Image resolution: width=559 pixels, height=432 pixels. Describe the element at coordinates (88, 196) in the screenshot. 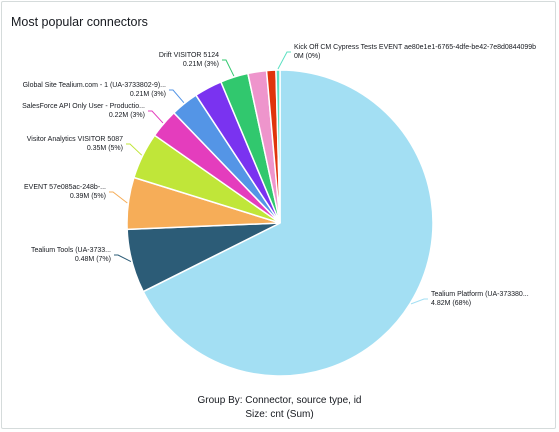

I see `slice-value-label: 0.39M (5%)` at that location.